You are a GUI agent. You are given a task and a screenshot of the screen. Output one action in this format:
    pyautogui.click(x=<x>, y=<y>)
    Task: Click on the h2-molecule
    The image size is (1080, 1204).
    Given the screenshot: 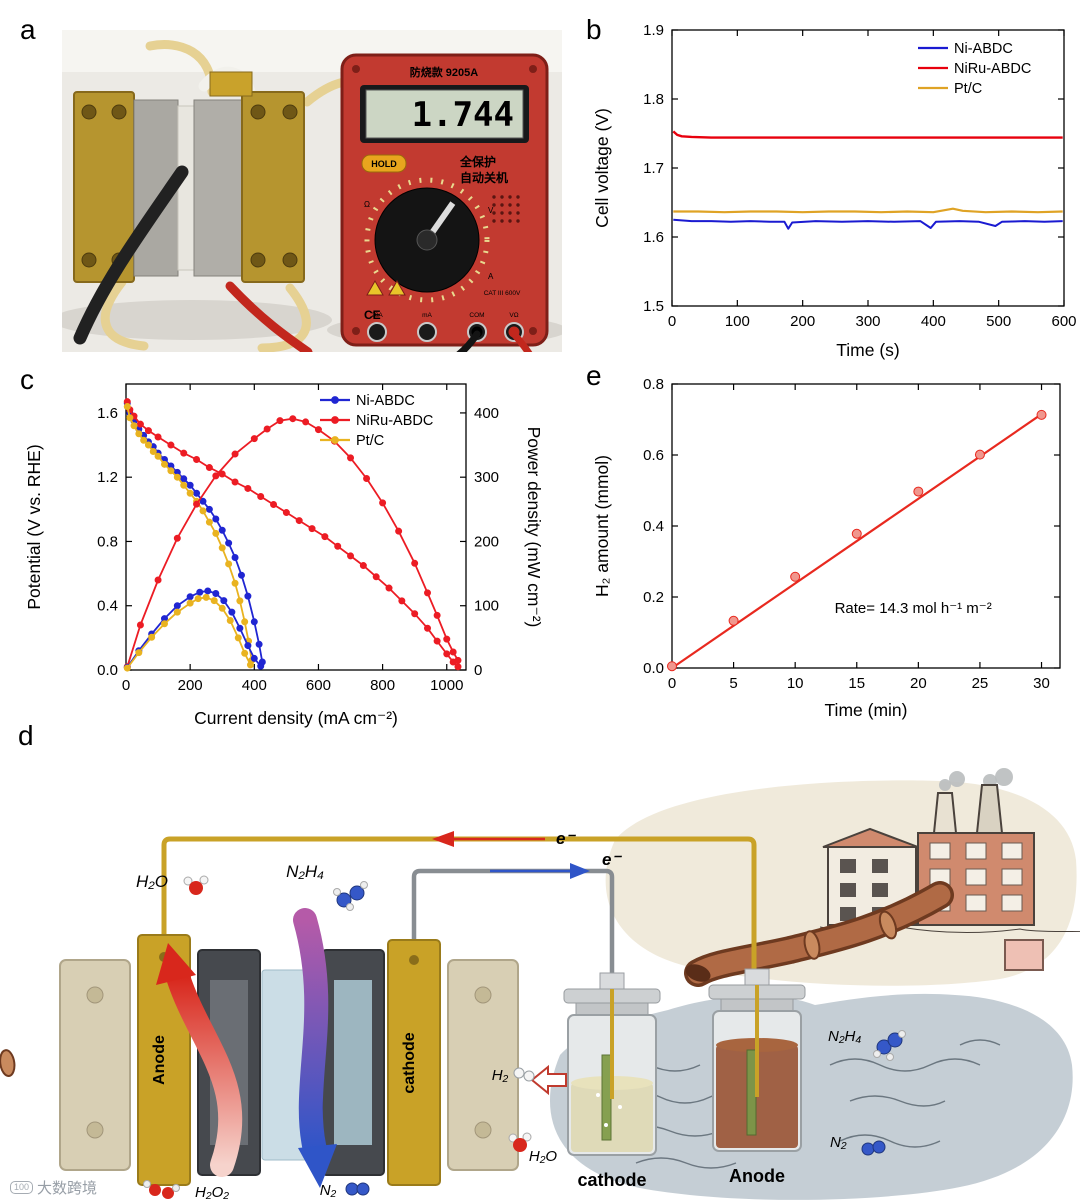 What is the action you would take?
    pyautogui.click(x=524, y=1074)
    